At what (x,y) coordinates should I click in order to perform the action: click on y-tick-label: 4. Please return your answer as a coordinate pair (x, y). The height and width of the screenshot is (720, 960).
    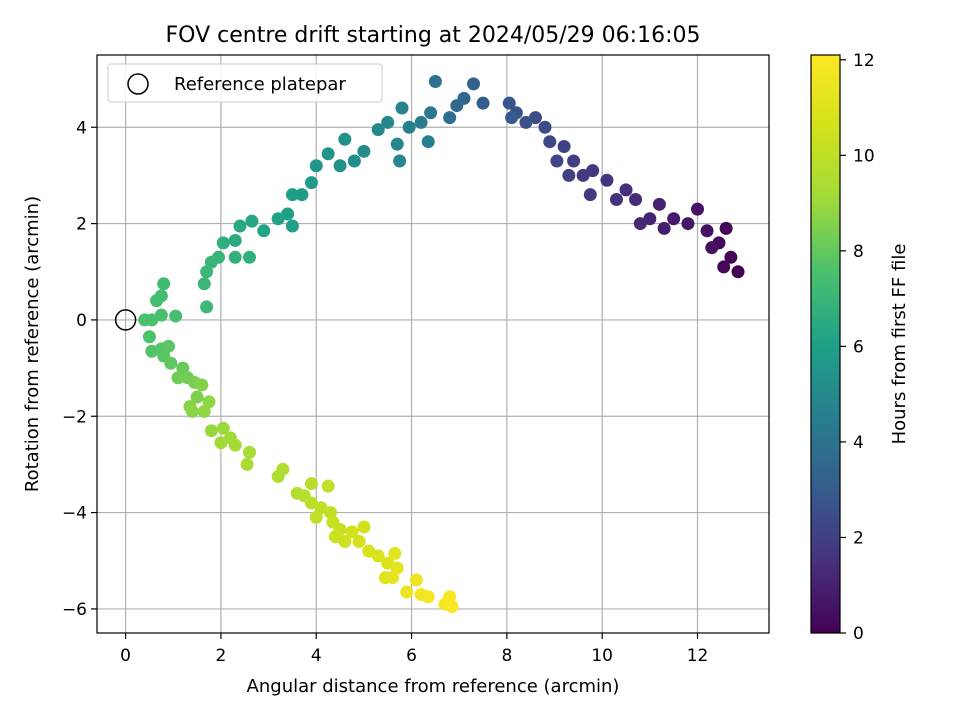
    Looking at the image, I should click on (81, 128).